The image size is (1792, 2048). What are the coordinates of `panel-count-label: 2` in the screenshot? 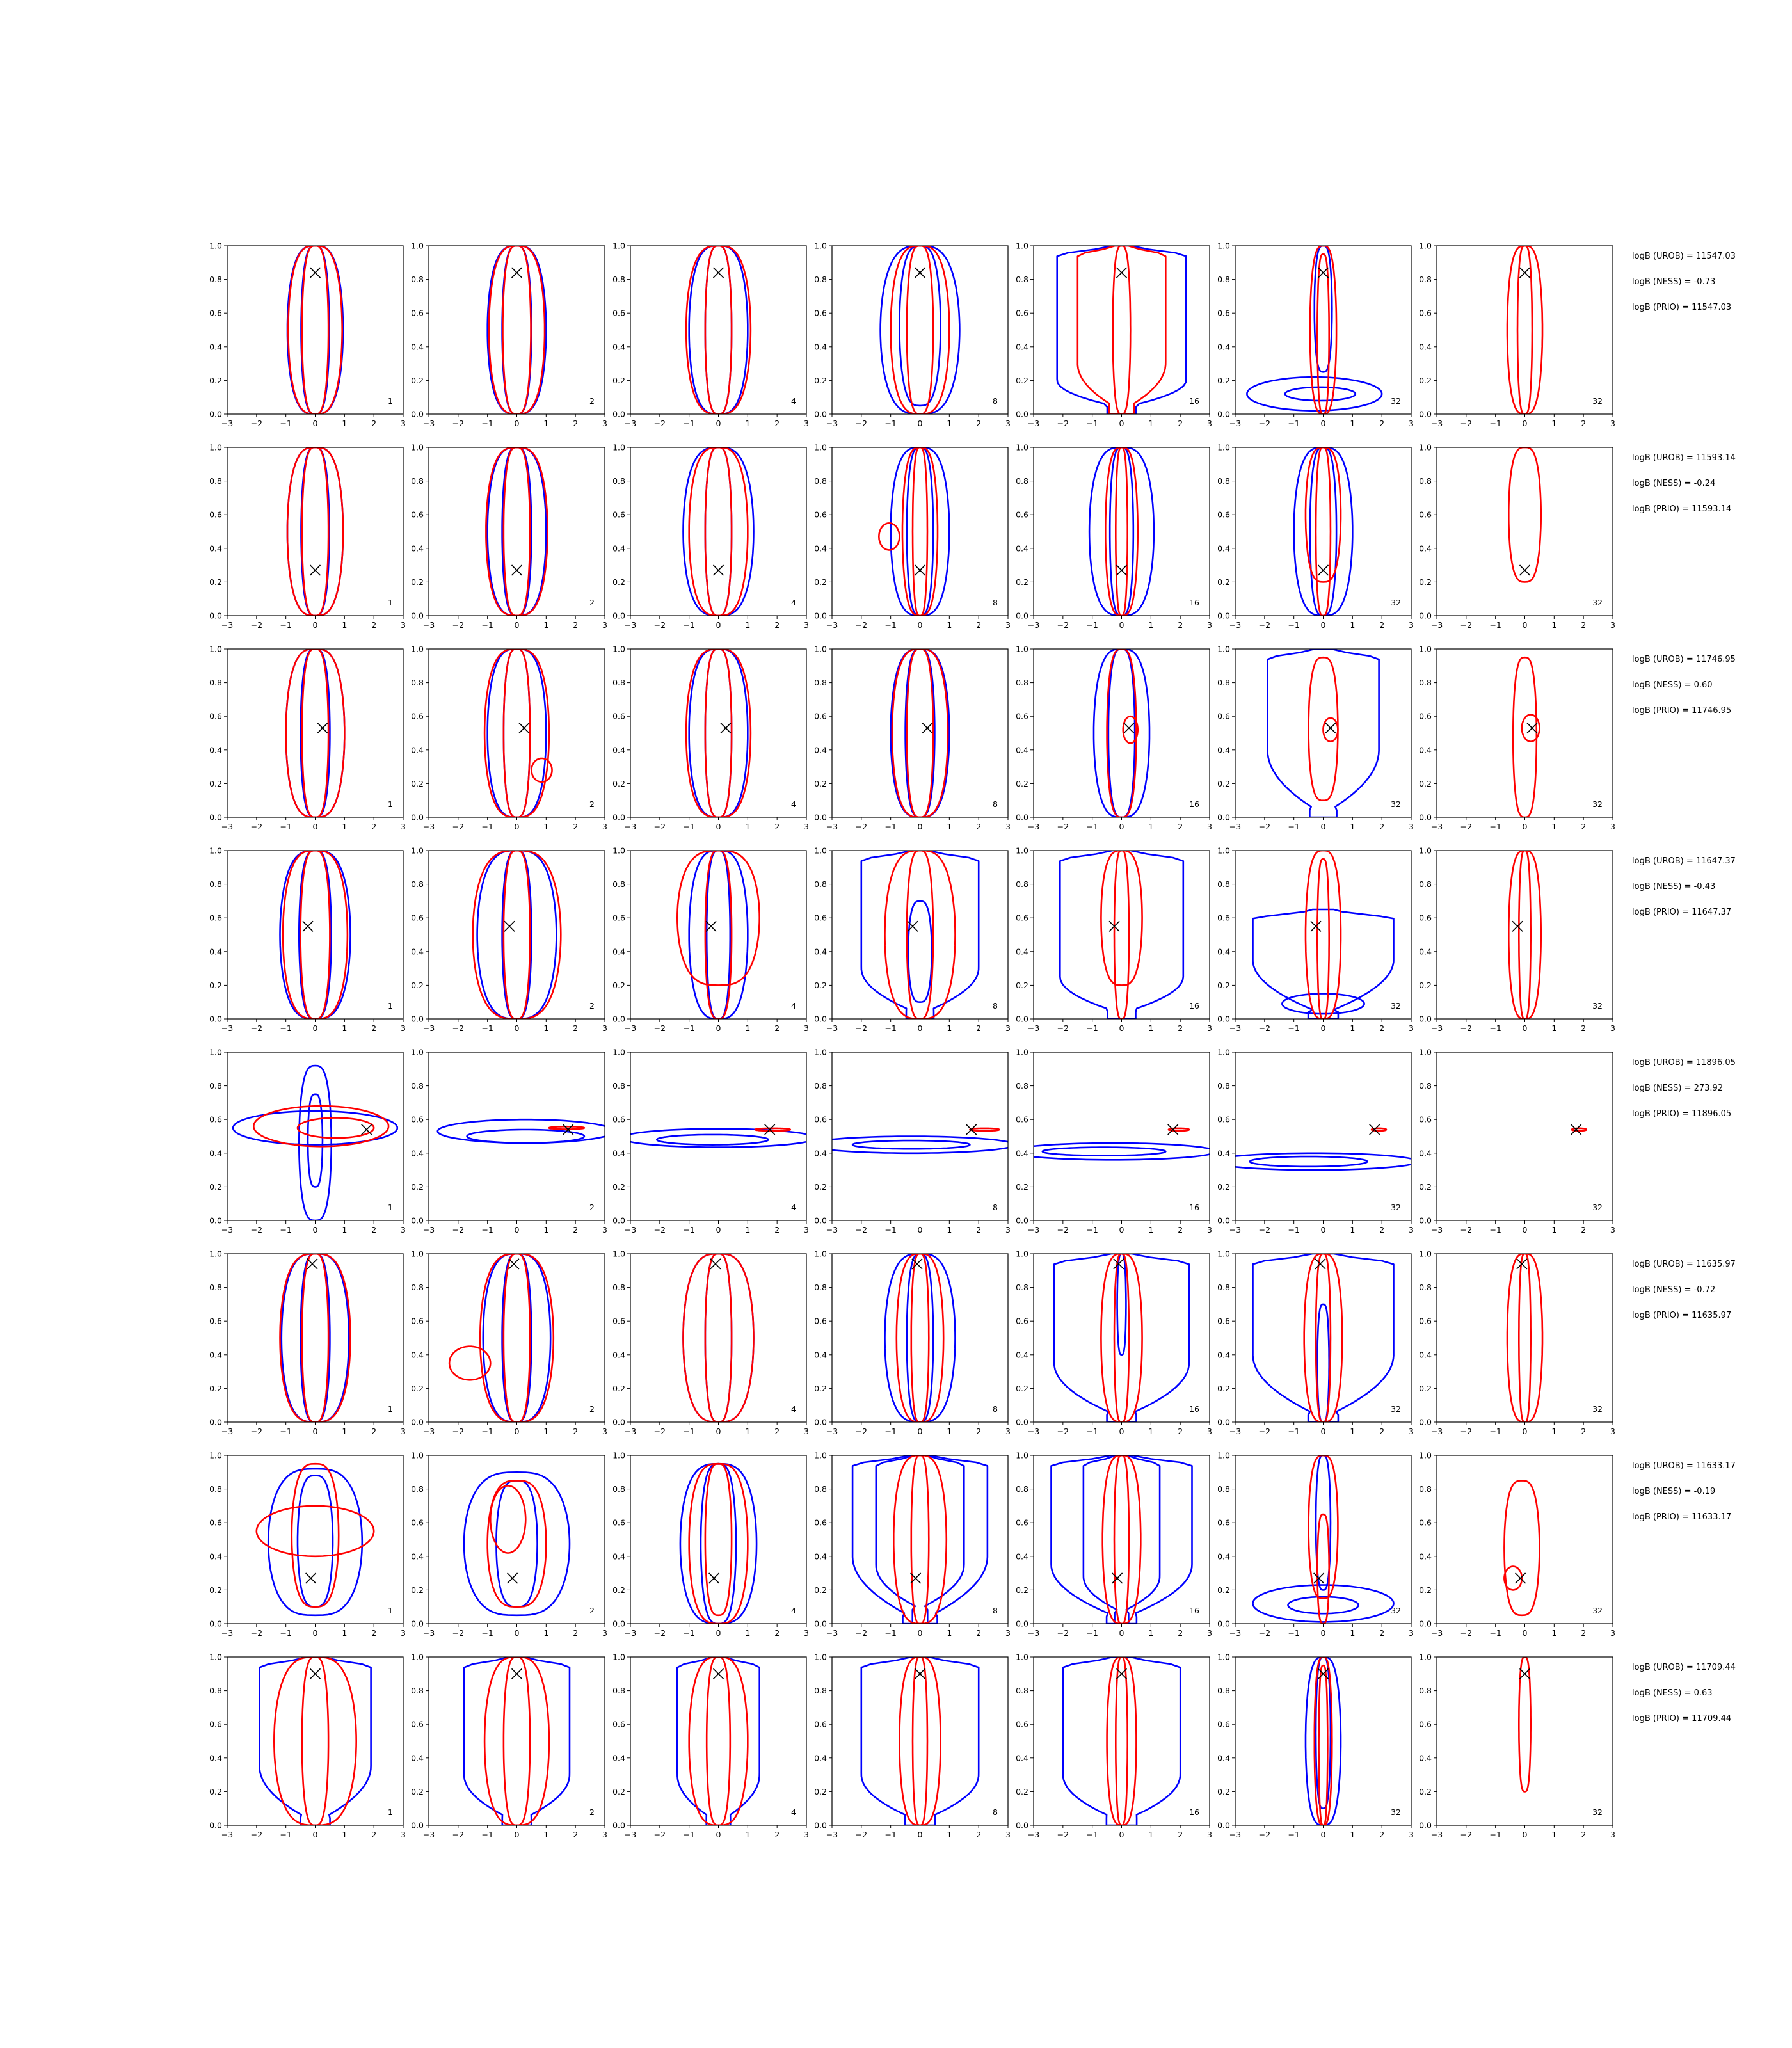 It's located at (592, 804).